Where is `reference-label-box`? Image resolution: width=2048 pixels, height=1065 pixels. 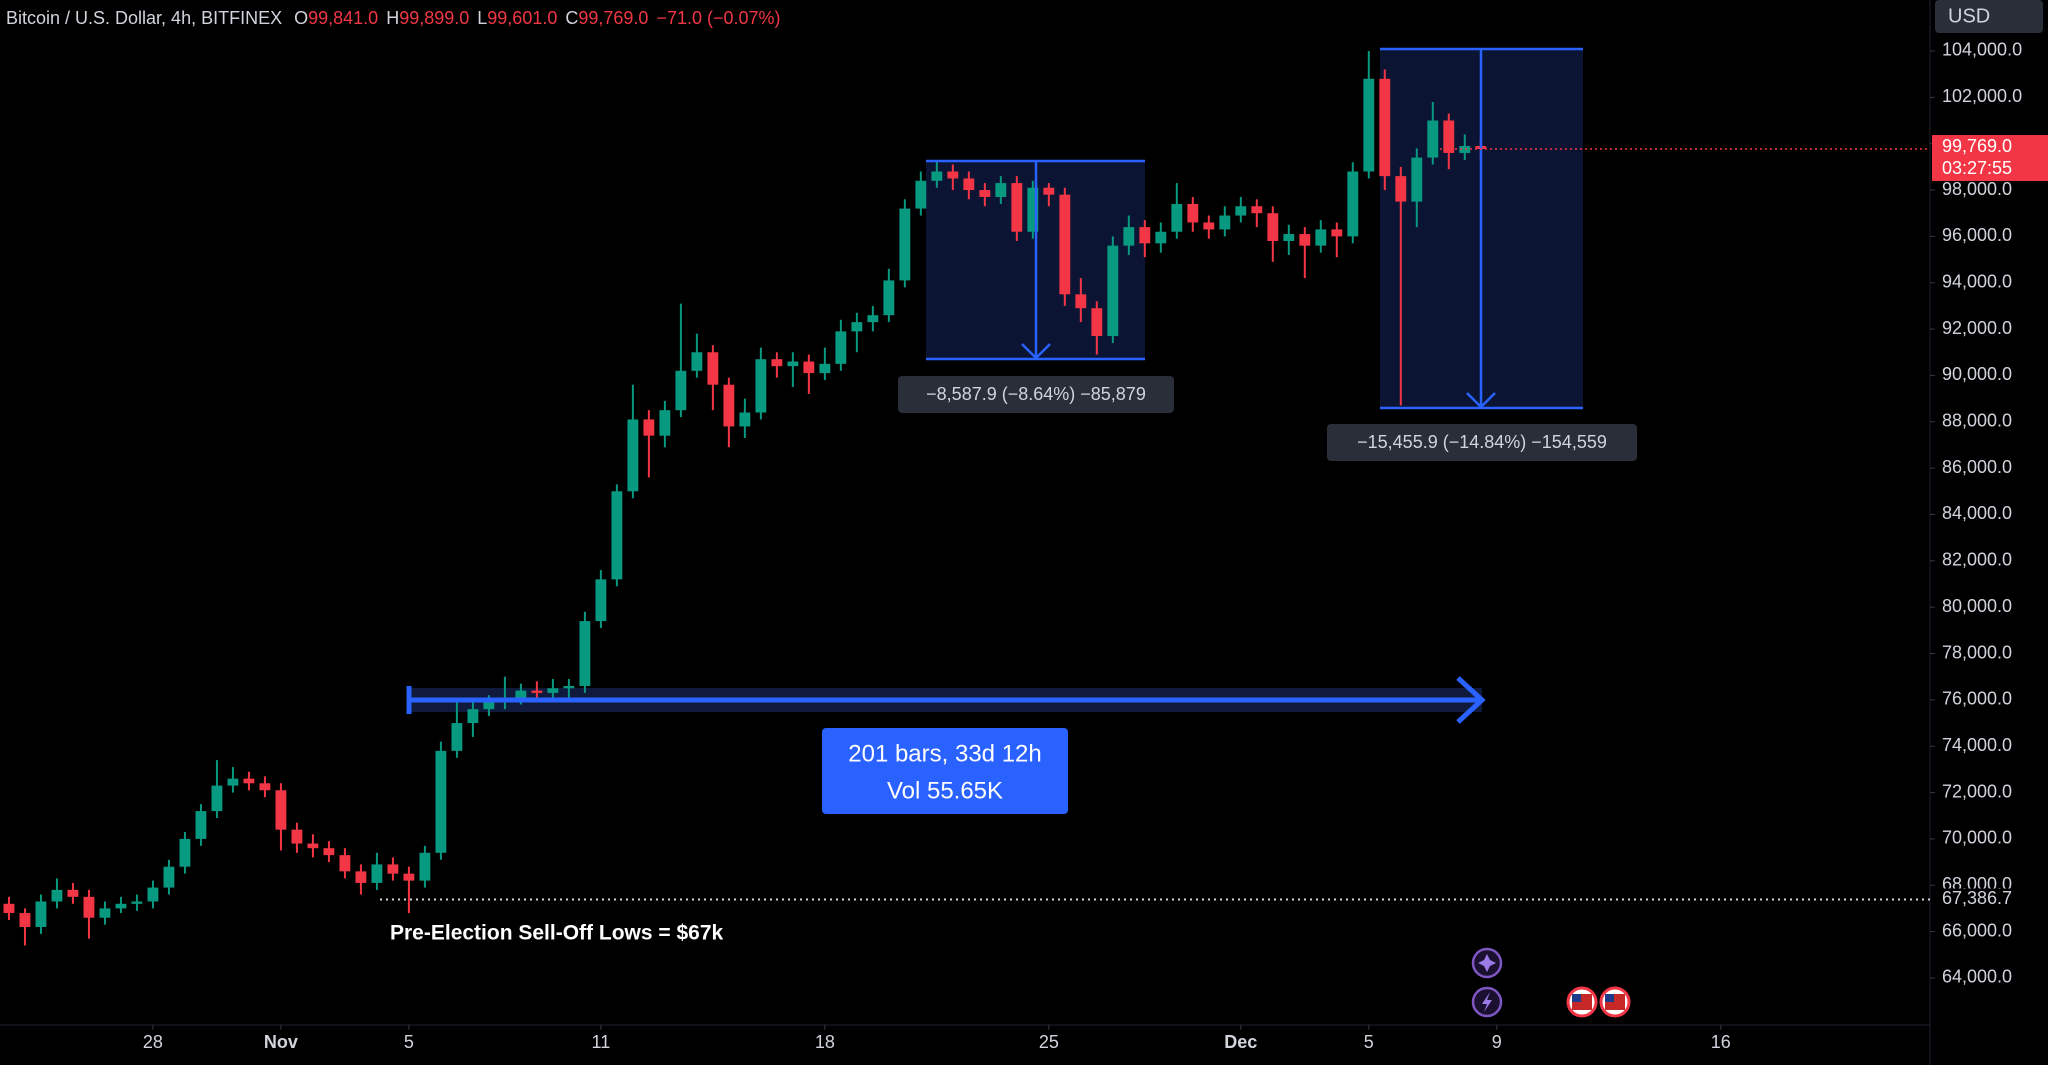 reference-label-box is located at coordinates (1990, 899).